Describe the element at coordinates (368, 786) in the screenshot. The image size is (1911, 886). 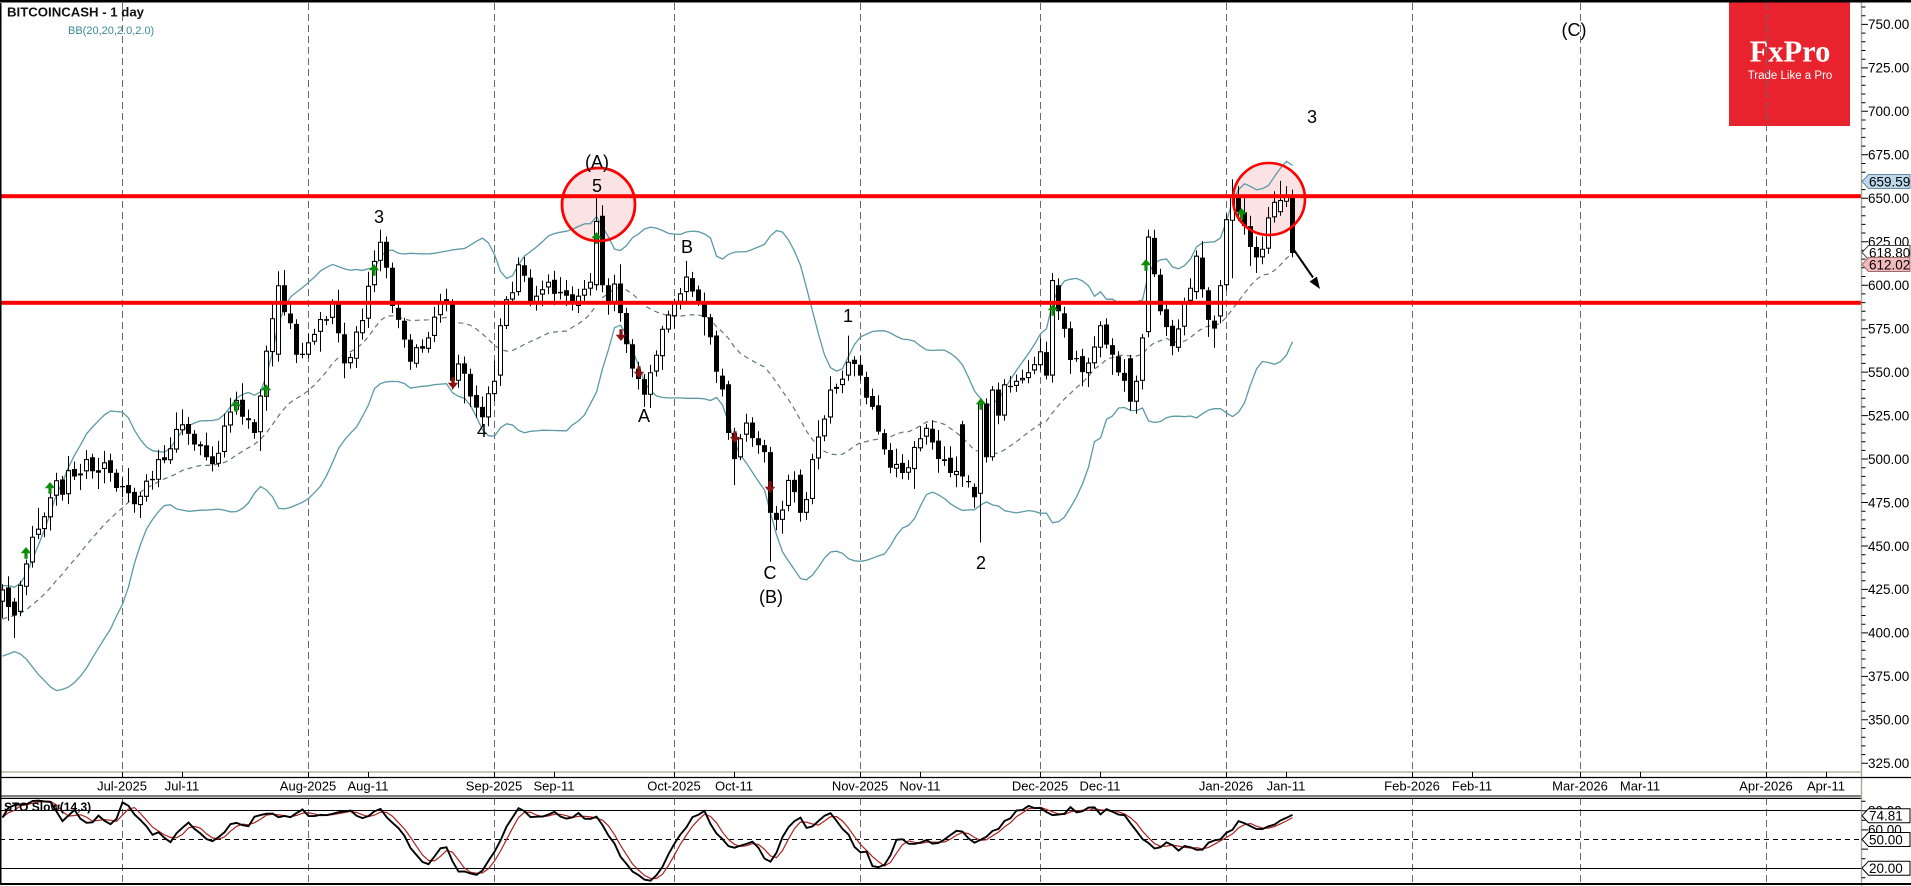
I see `svg-text: Aug-11` at that location.